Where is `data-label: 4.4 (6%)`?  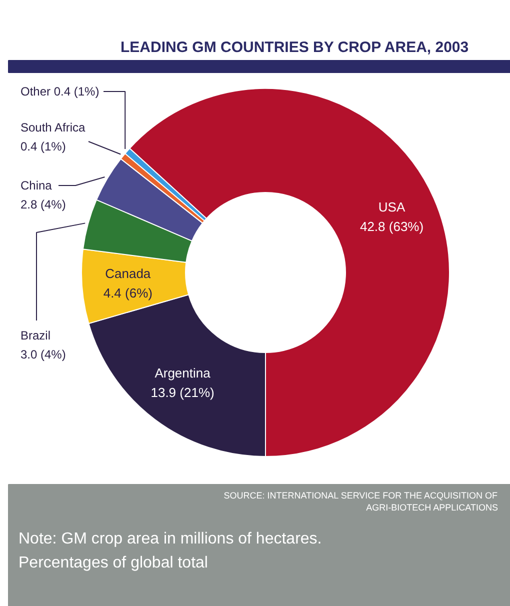 data-label: 4.4 (6%) is located at coordinates (127, 292).